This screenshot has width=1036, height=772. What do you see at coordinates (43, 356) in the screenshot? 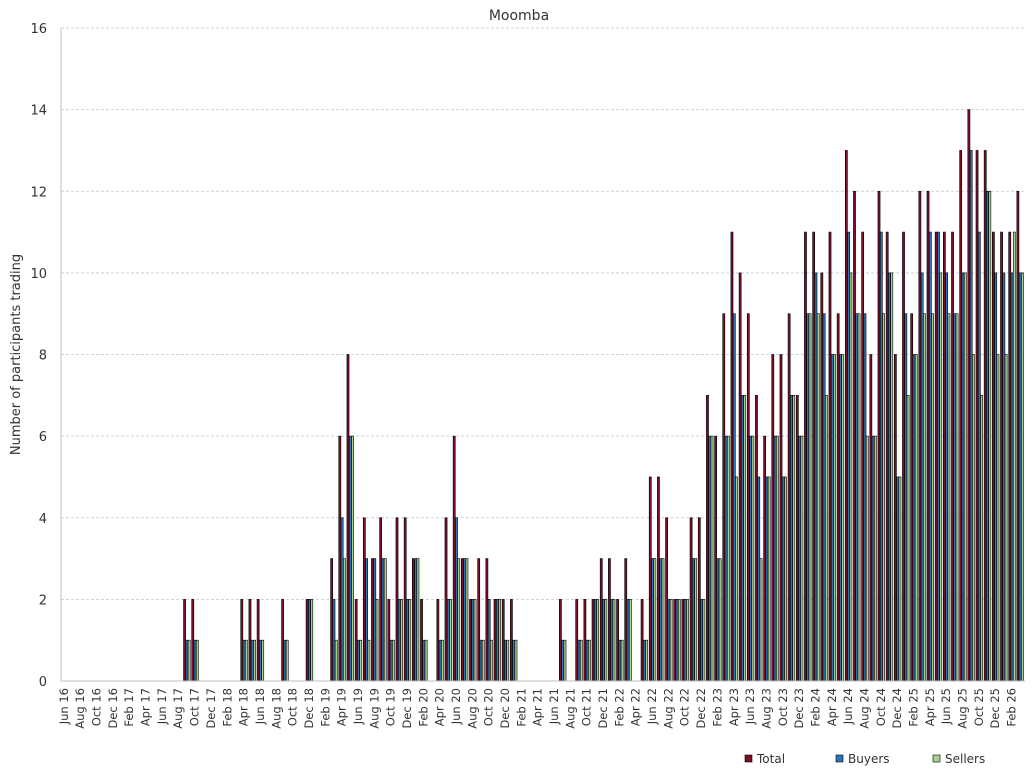
I see `y-tick-label: 8` at bounding box center [43, 356].